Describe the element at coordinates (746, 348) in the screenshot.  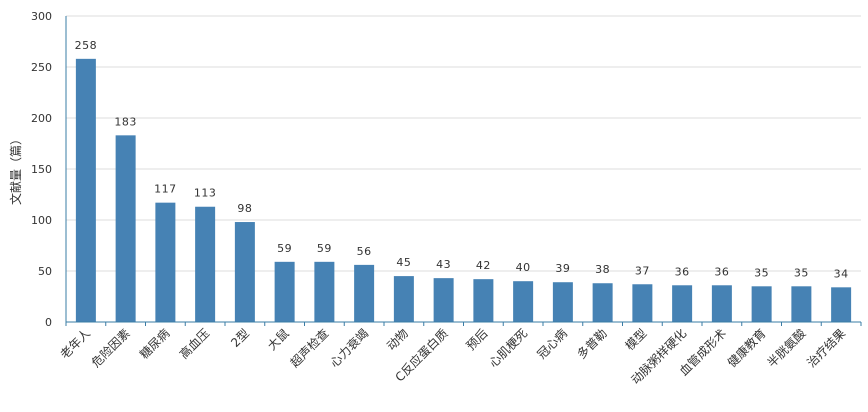
I see `category-label: 健康教育` at that location.